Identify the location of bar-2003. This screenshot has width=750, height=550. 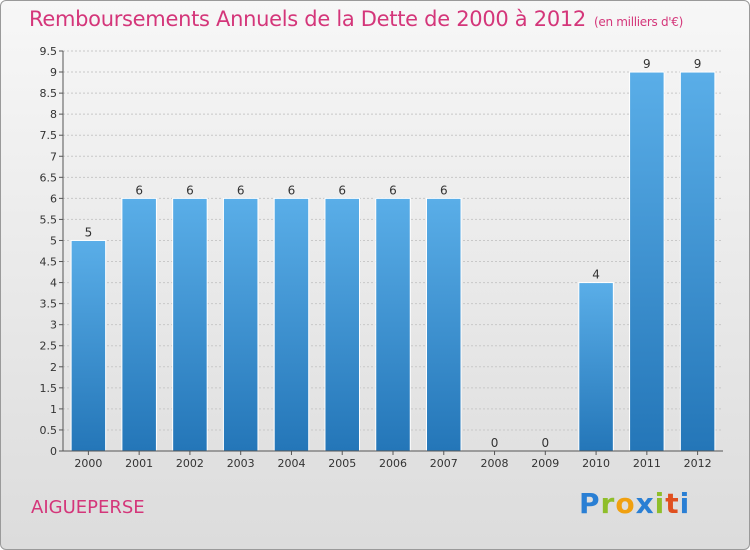
(240, 324).